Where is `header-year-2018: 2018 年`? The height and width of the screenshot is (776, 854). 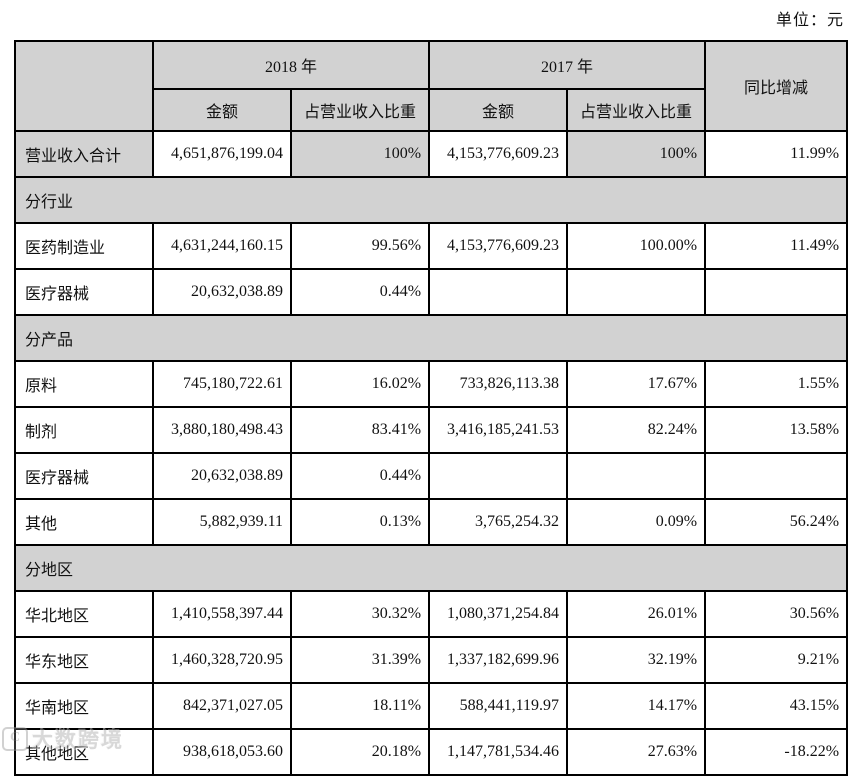 header-year-2018: 2018 年 is located at coordinates (291, 65).